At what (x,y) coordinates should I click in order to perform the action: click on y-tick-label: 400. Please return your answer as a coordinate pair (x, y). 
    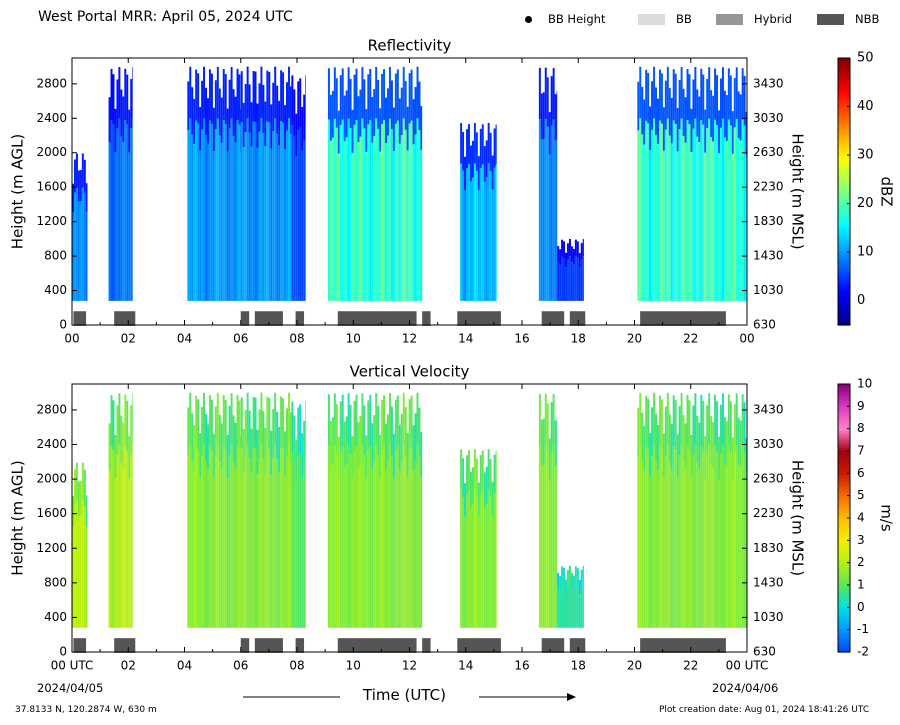
    Looking at the image, I should click on (55, 617).